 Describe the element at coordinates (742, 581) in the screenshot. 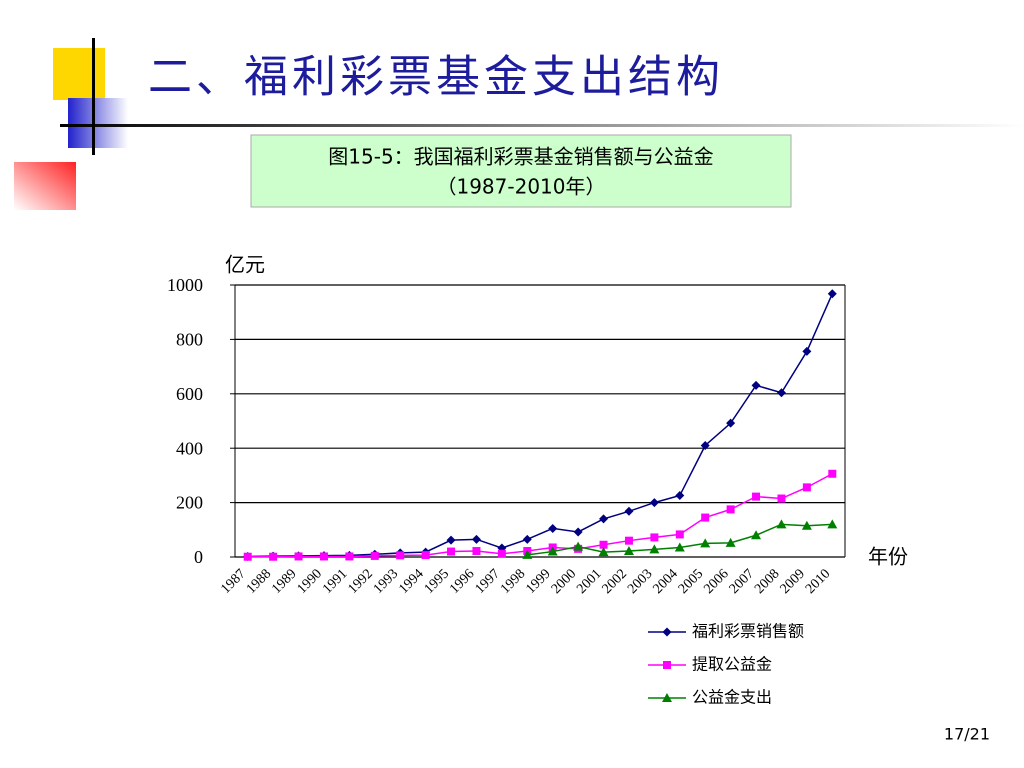

I see `x-tick-label: 2007` at that location.